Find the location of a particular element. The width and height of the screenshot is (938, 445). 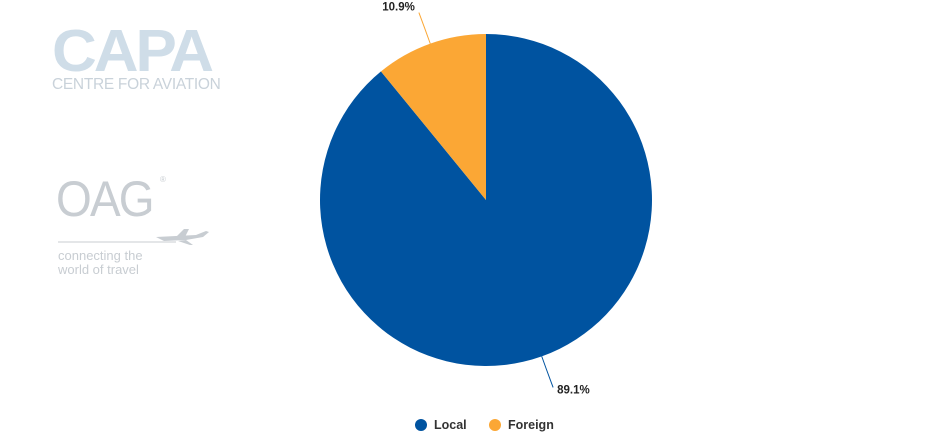

oag-tagline-line2: world of travel is located at coordinates (98, 269).